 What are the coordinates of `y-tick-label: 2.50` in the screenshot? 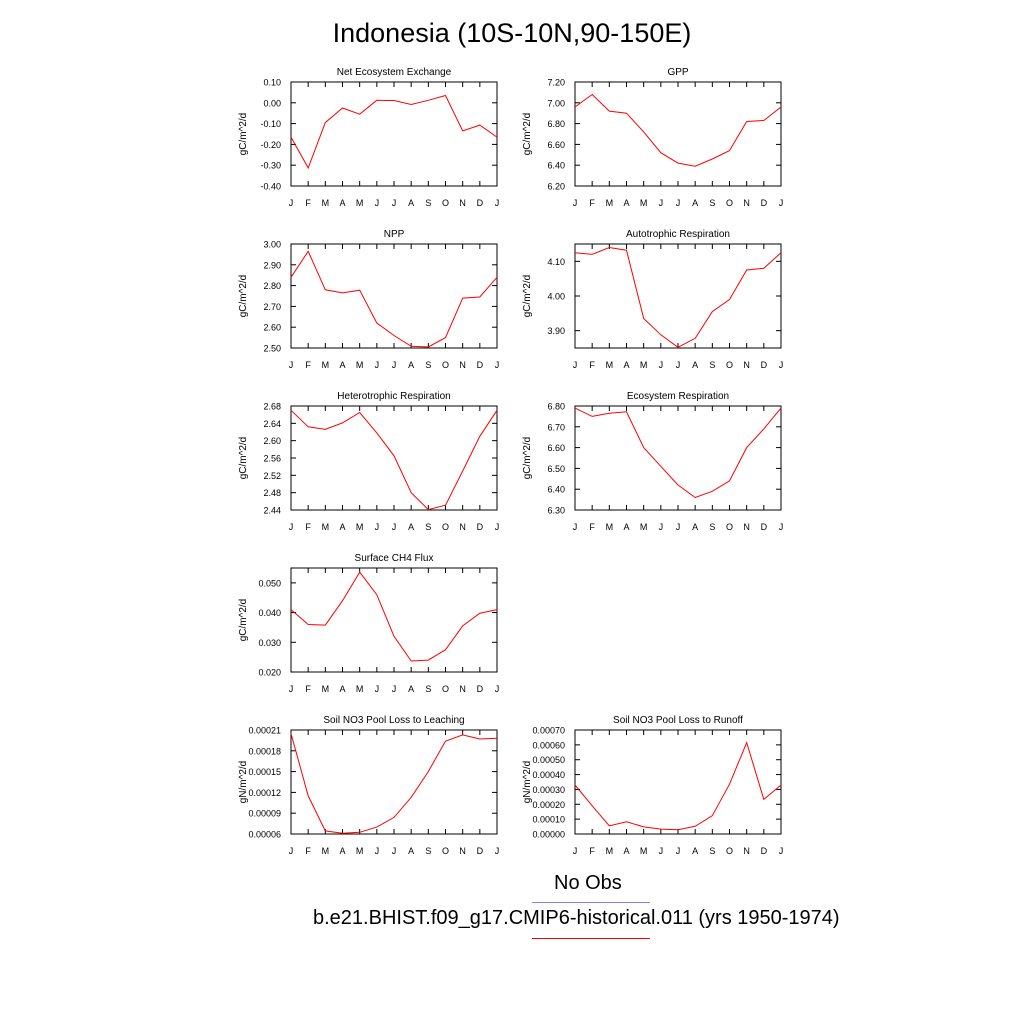 It's located at (272, 349).